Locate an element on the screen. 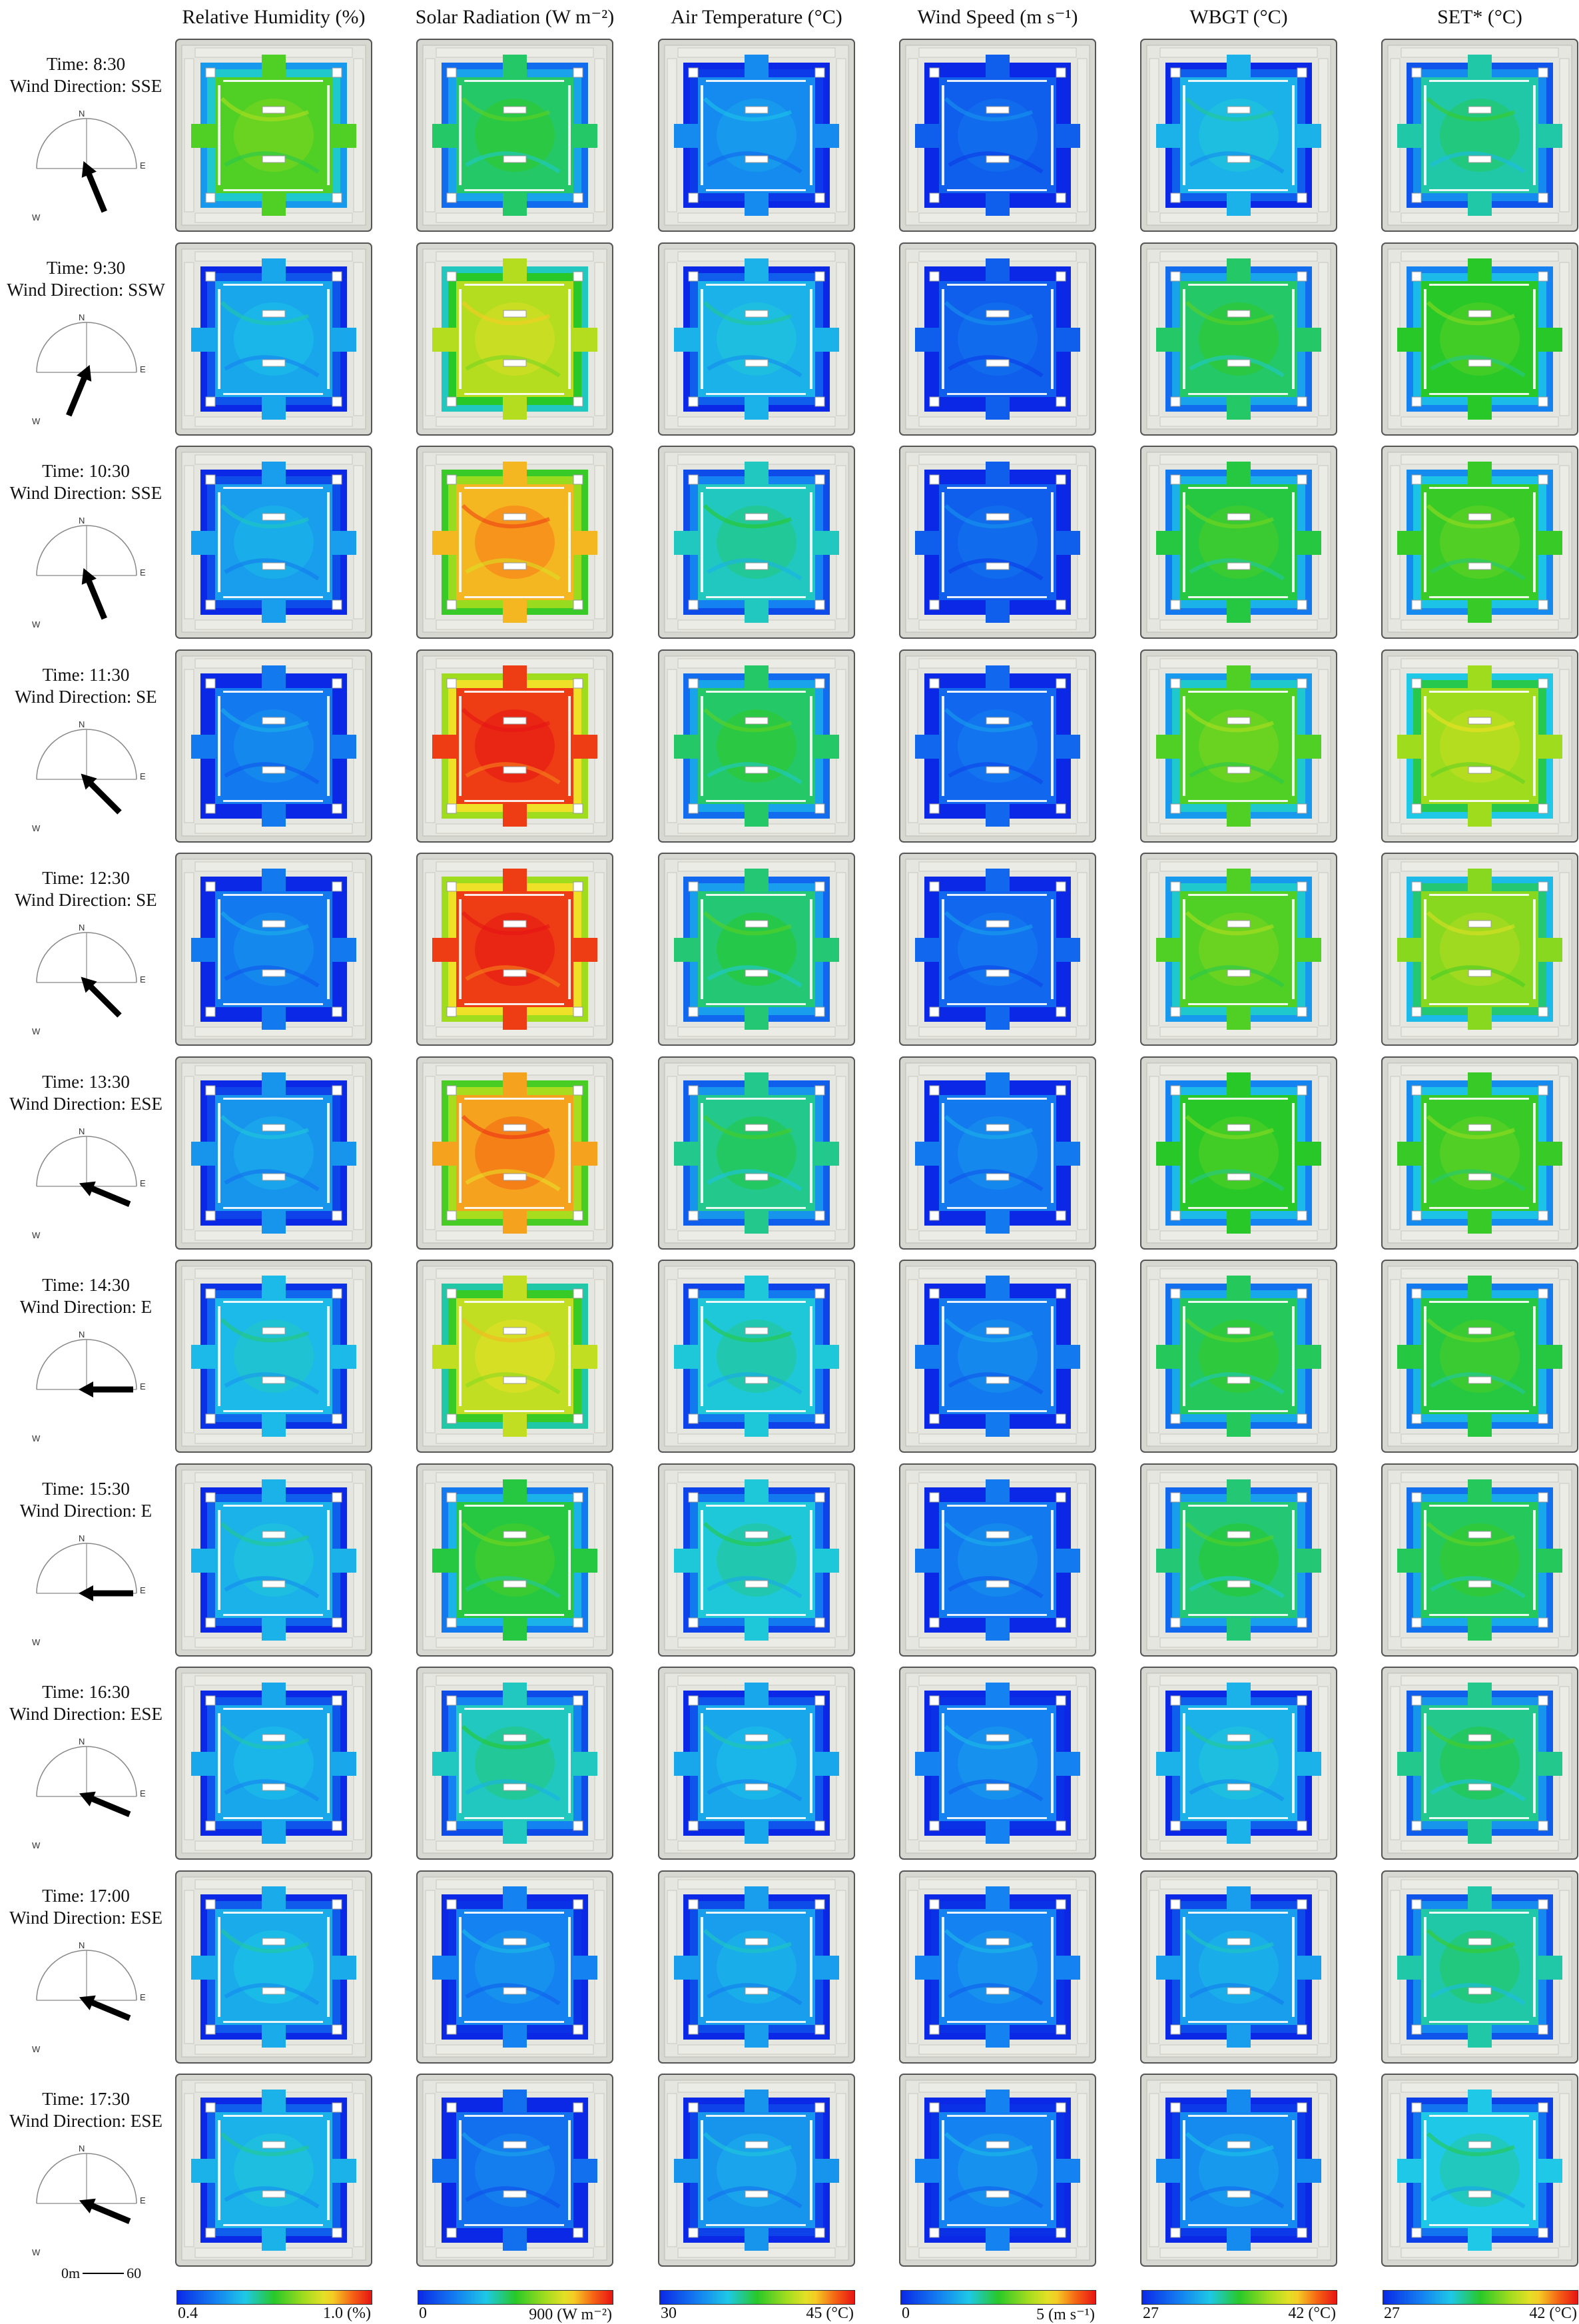  time-label: Time: 12:30 is located at coordinates (86, 878).